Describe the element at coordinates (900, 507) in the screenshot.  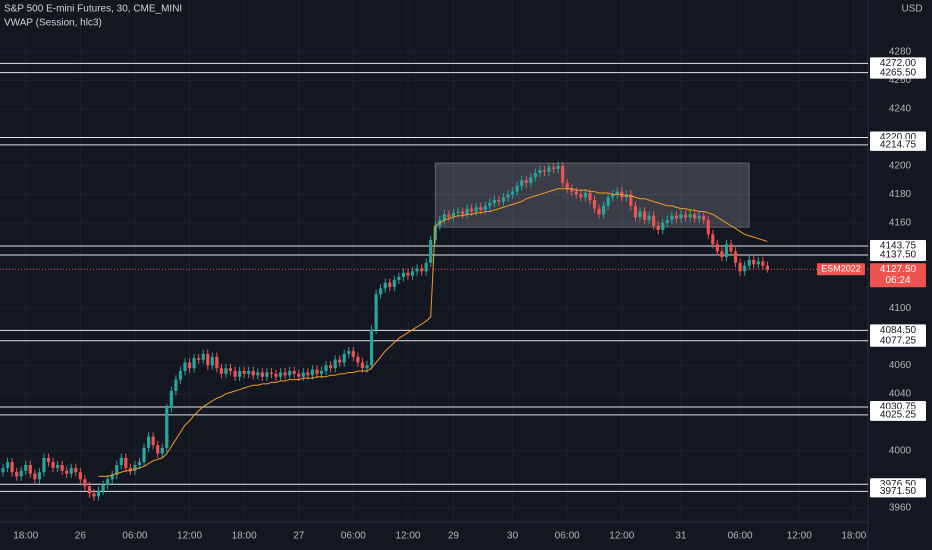
I see `y-tick-label: 3960` at that location.